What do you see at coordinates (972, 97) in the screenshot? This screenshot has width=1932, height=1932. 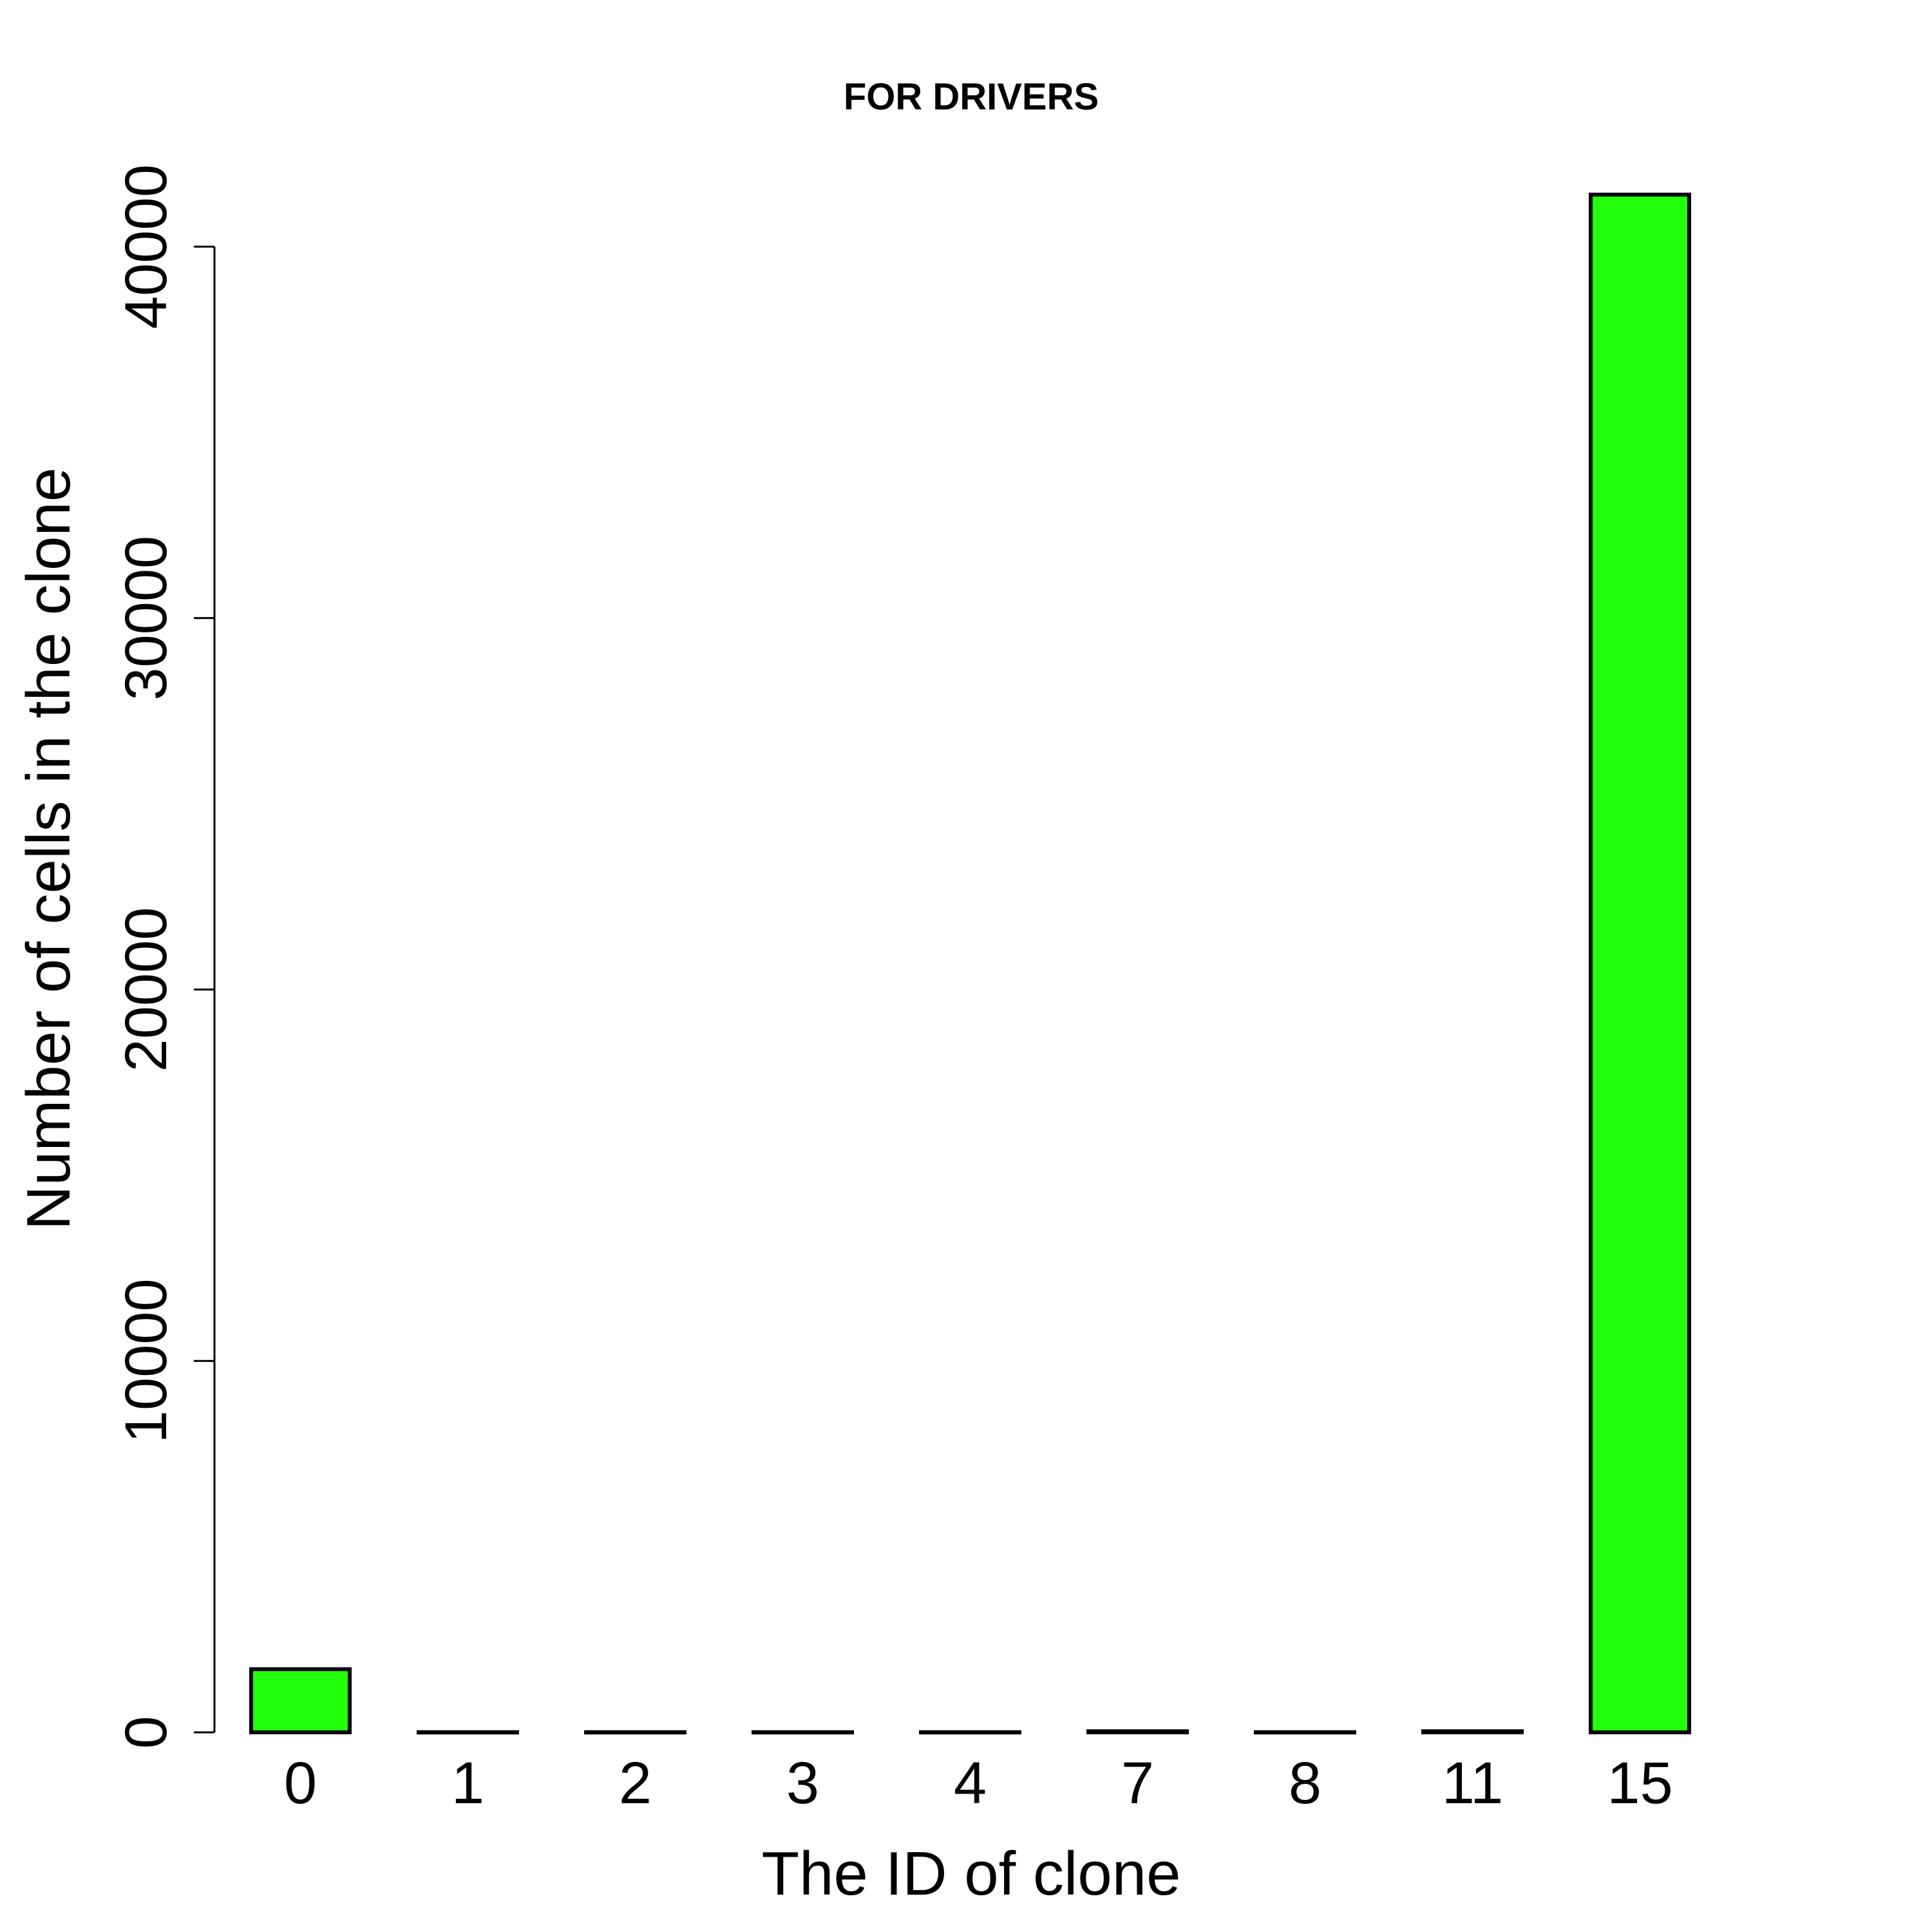 I see `chart-title: FOR DRIVERS` at bounding box center [972, 97].